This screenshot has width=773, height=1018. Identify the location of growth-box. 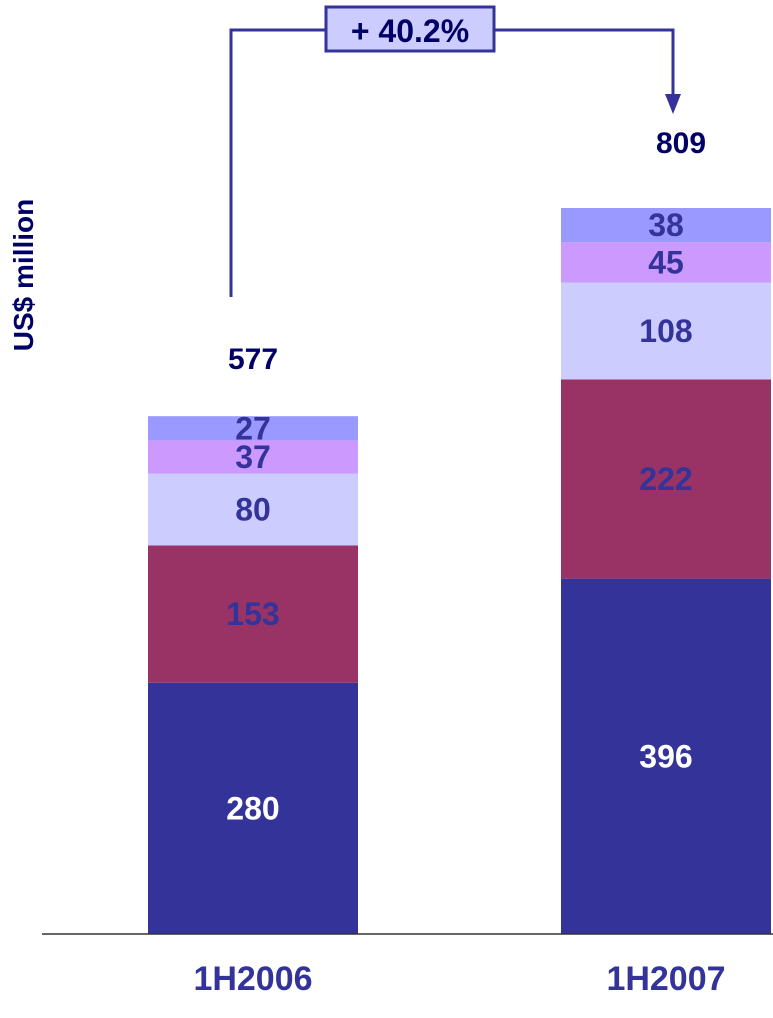
(410, 29).